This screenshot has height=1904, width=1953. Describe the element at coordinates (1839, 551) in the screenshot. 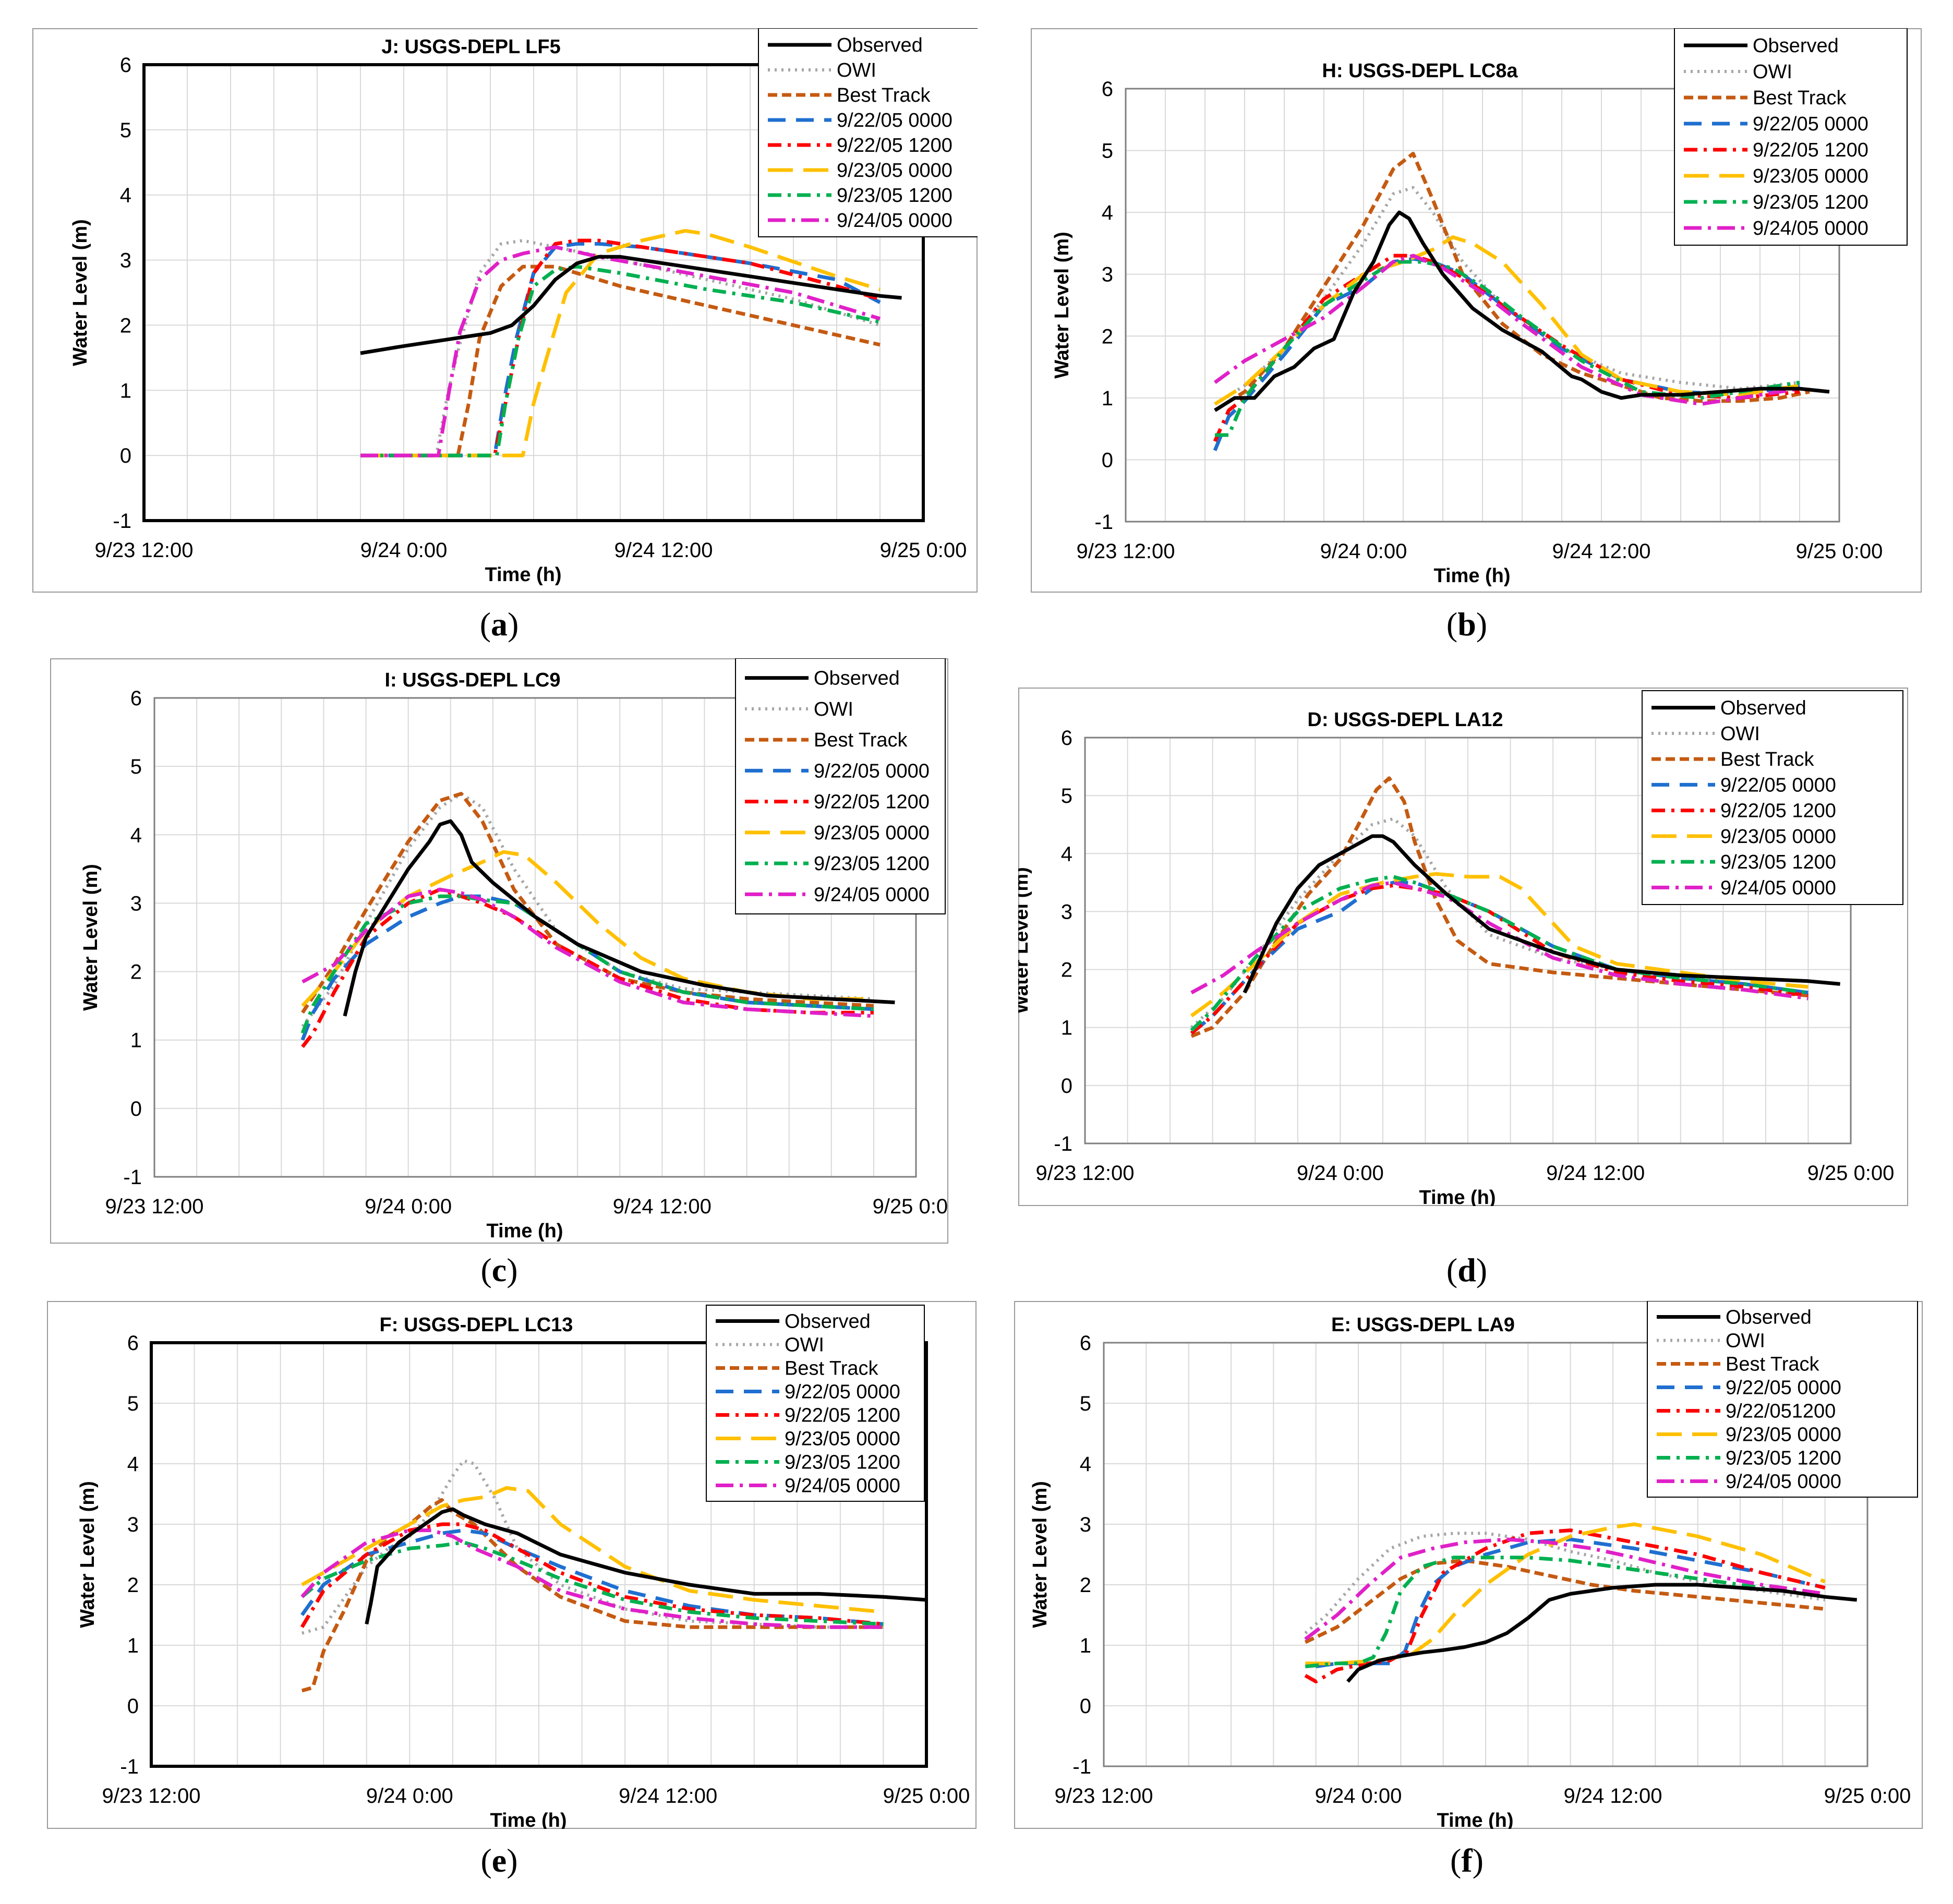

I see `x-tick-label: 9/25 0:00` at that location.